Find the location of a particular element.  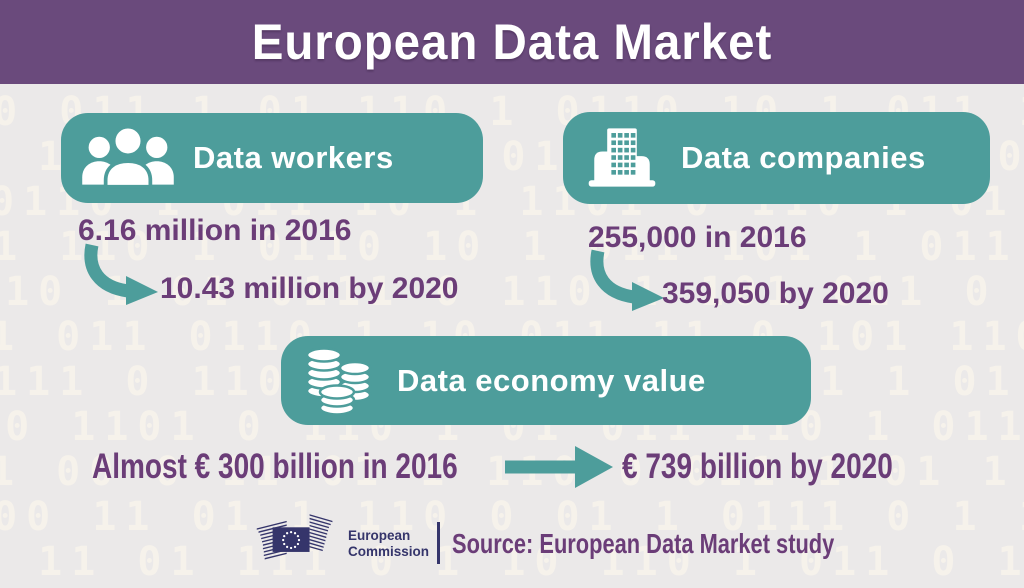

footer-divider is located at coordinates (438, 543).